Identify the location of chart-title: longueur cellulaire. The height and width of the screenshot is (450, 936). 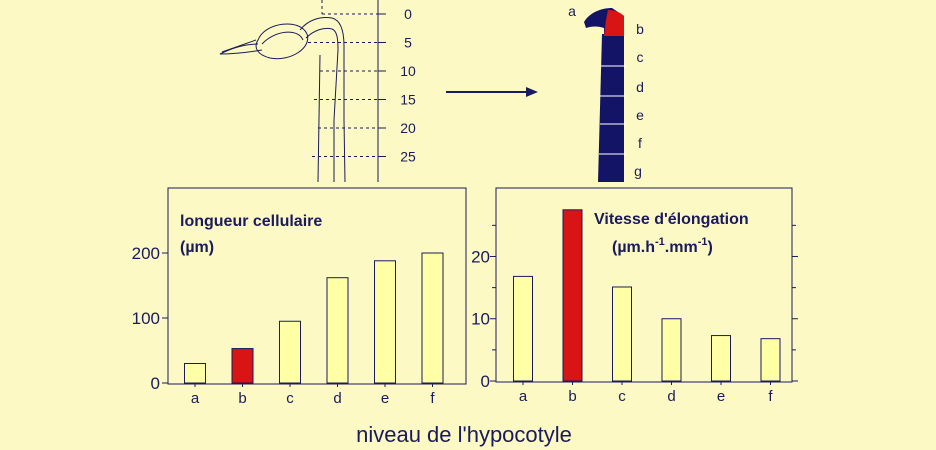
(251, 221).